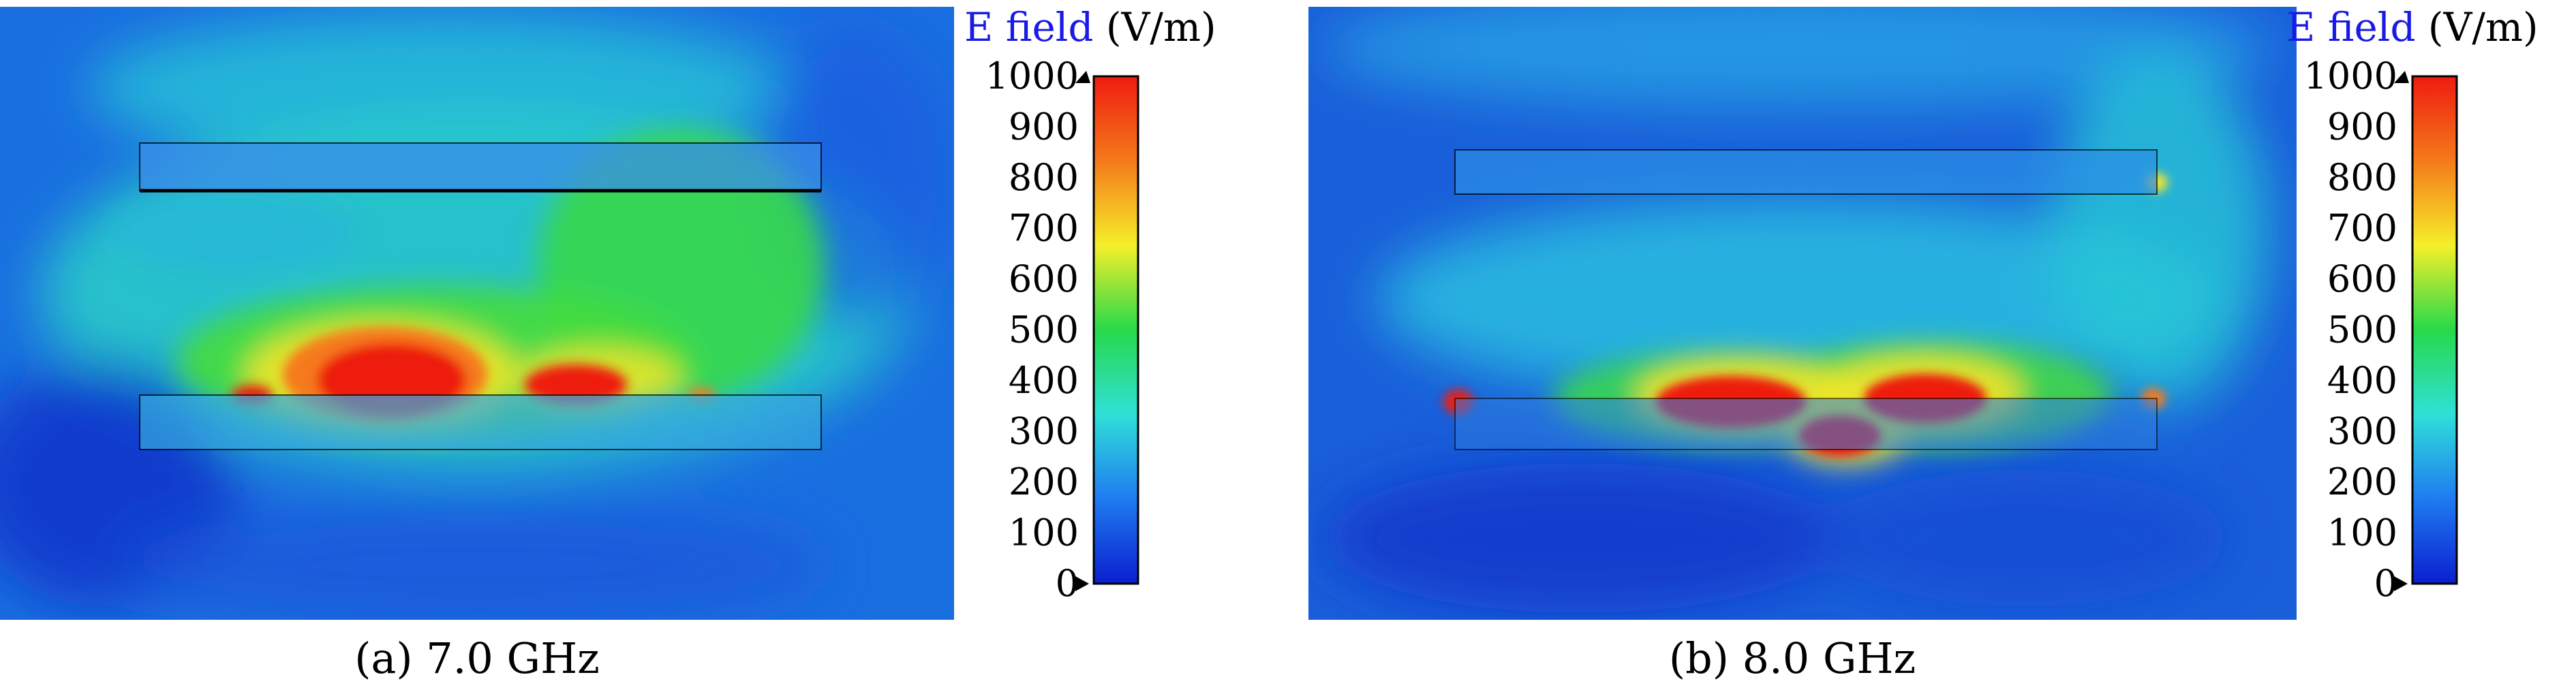 This screenshot has width=2576, height=692. What do you see at coordinates (1792, 658) in the screenshot?
I see `panel-caption: (b) 8.0 GHz` at bounding box center [1792, 658].